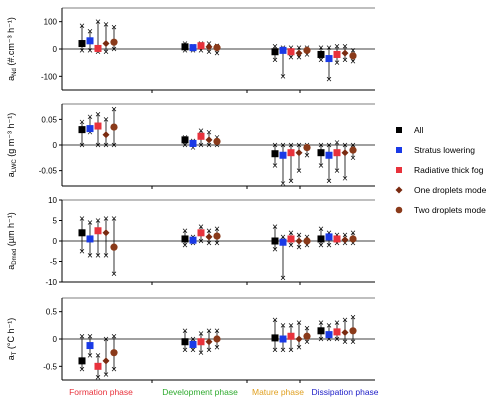  I want to click on legend-item: Two droplets mode, so click(440, 210).